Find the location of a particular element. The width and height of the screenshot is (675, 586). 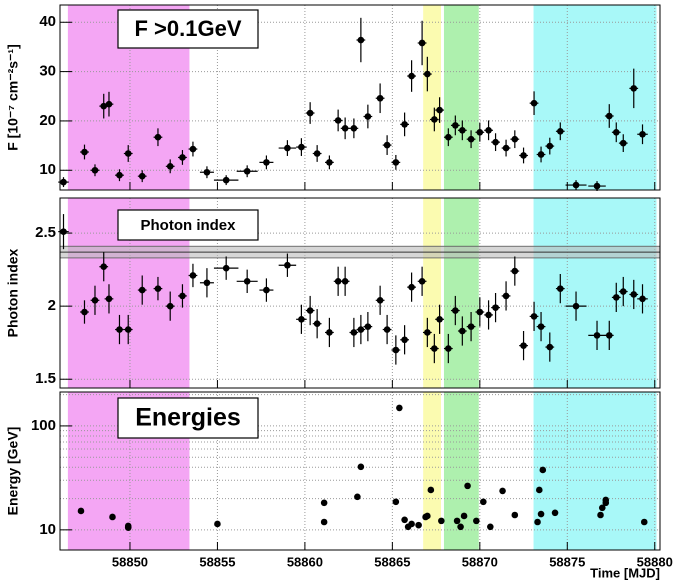

y-tick-label: 100 is located at coordinates (43, 425).